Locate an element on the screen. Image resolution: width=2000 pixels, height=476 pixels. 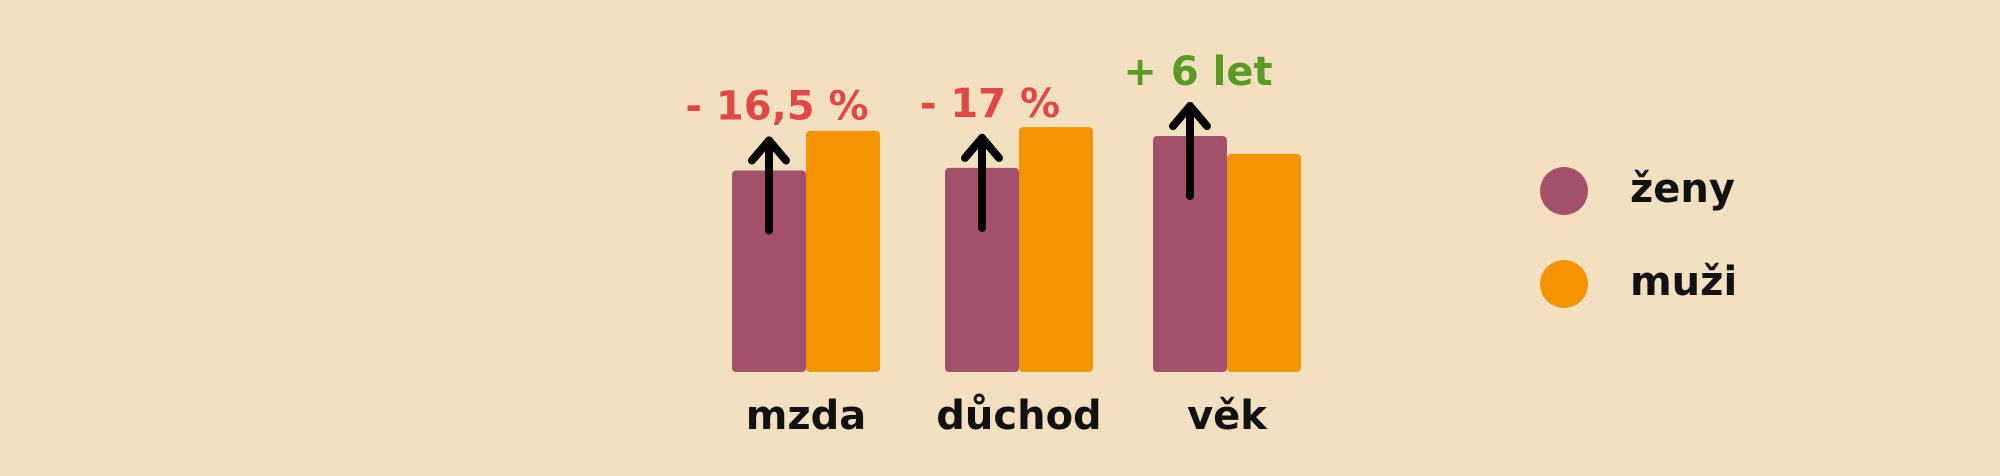
category-label: věk is located at coordinates (1227, 416).